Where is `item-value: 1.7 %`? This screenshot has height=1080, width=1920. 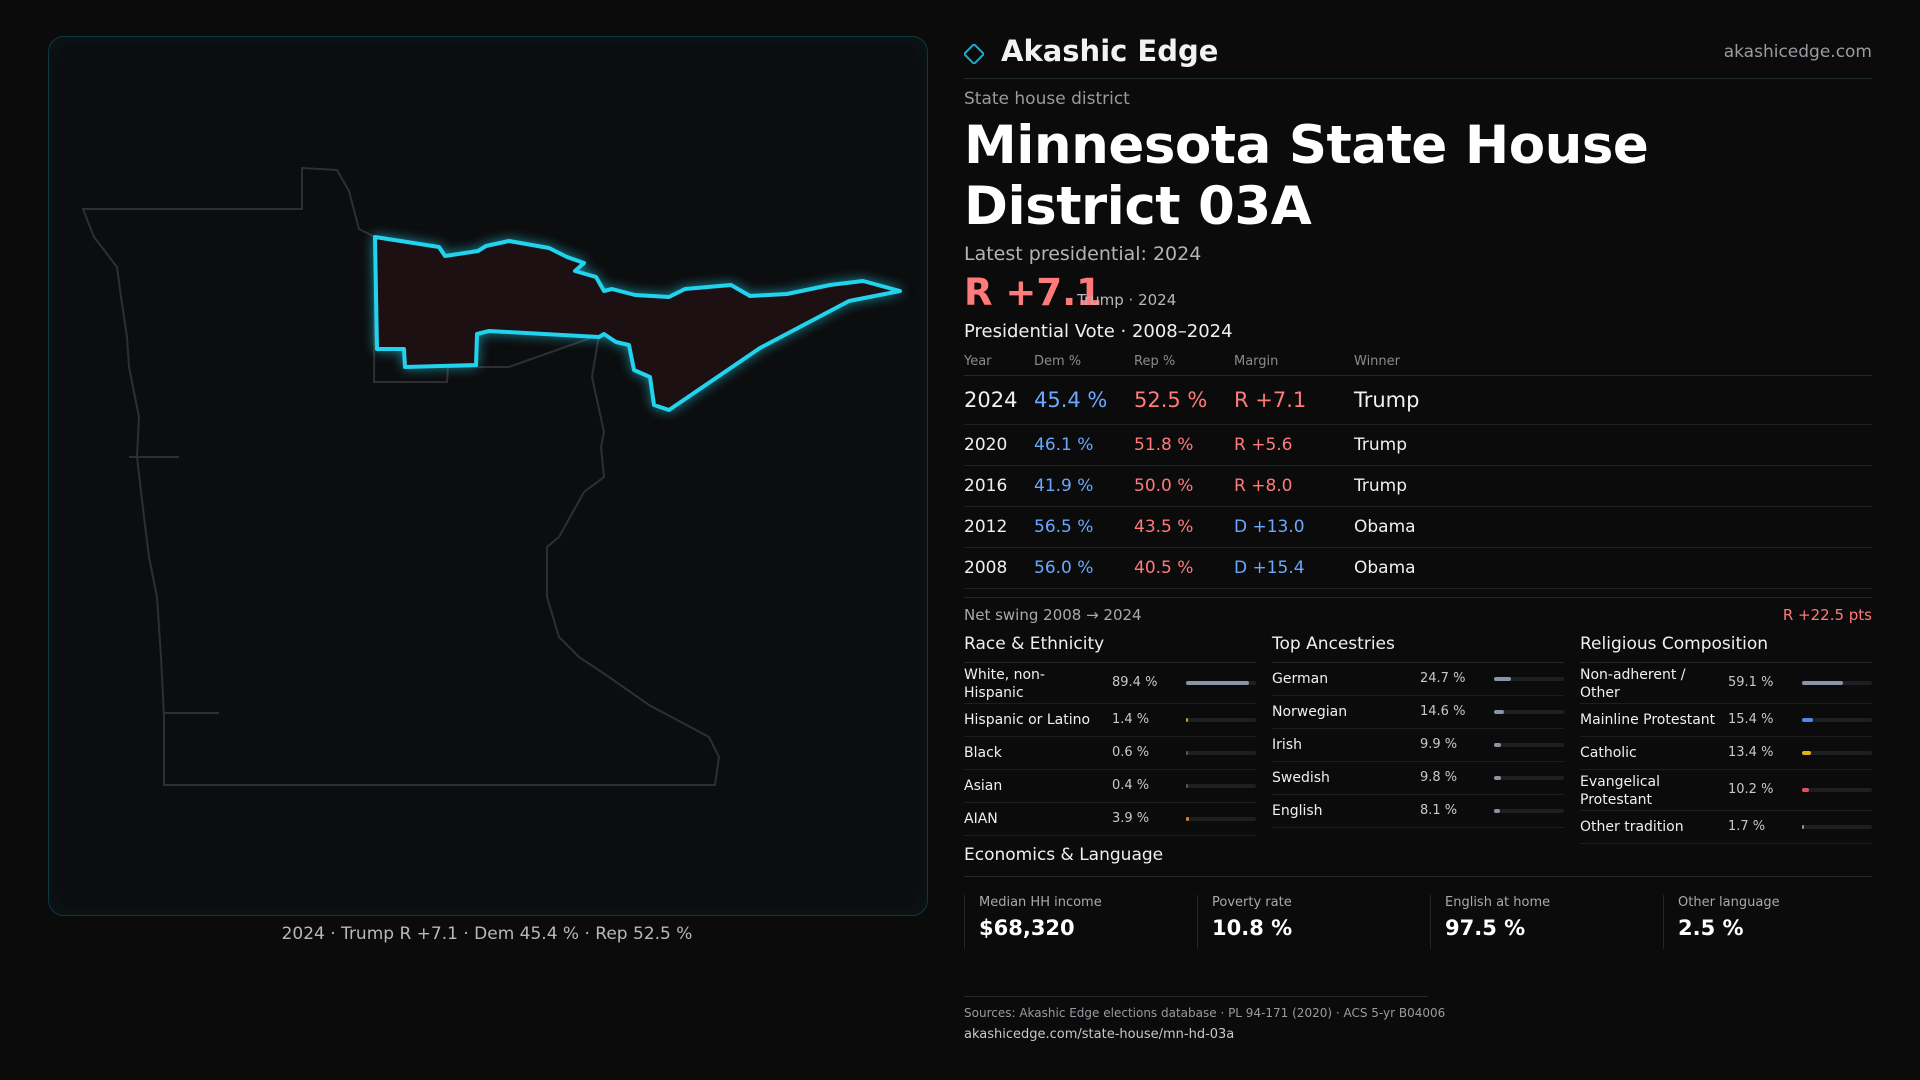
item-value: 1.7 % is located at coordinates (1747, 826).